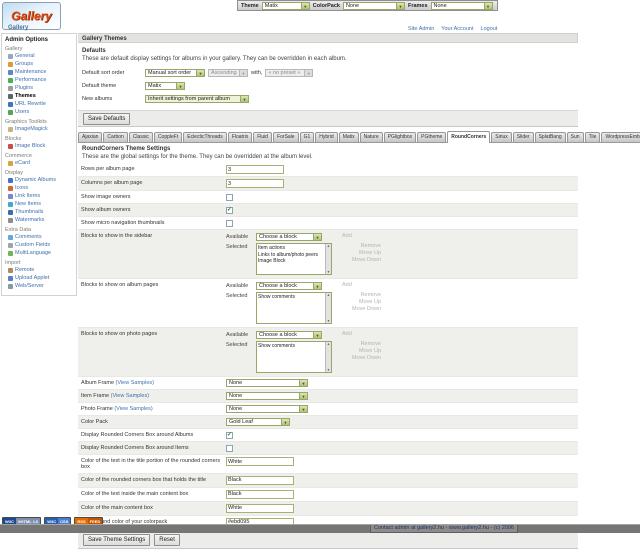 The image size is (640, 549). I want to click on display-rounded-corners-box-around-items-checkbox, so click(229, 448).